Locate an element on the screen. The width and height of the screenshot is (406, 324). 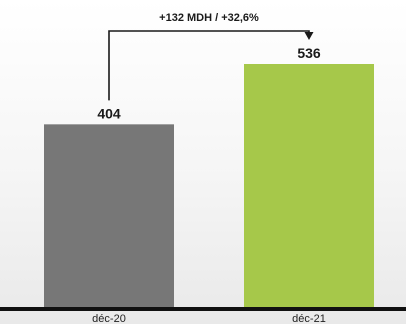
data-label-1: 404 is located at coordinates (109, 113).